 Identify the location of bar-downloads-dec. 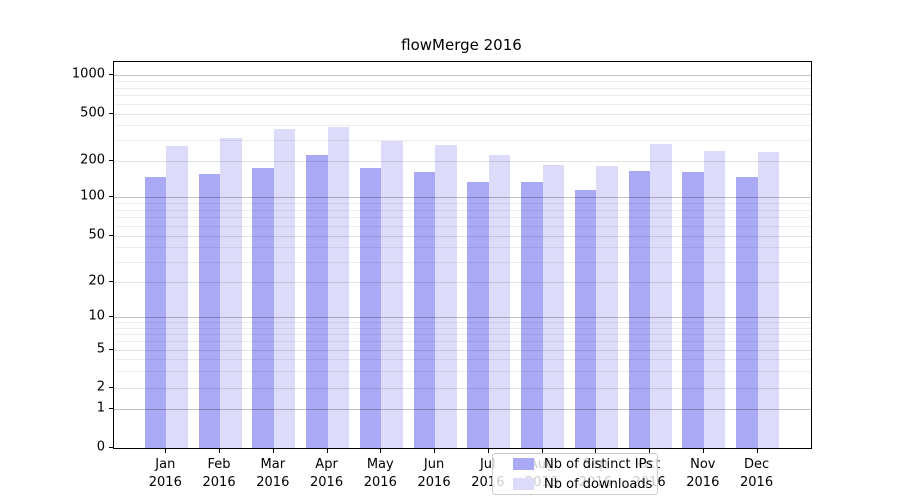
(768, 300).